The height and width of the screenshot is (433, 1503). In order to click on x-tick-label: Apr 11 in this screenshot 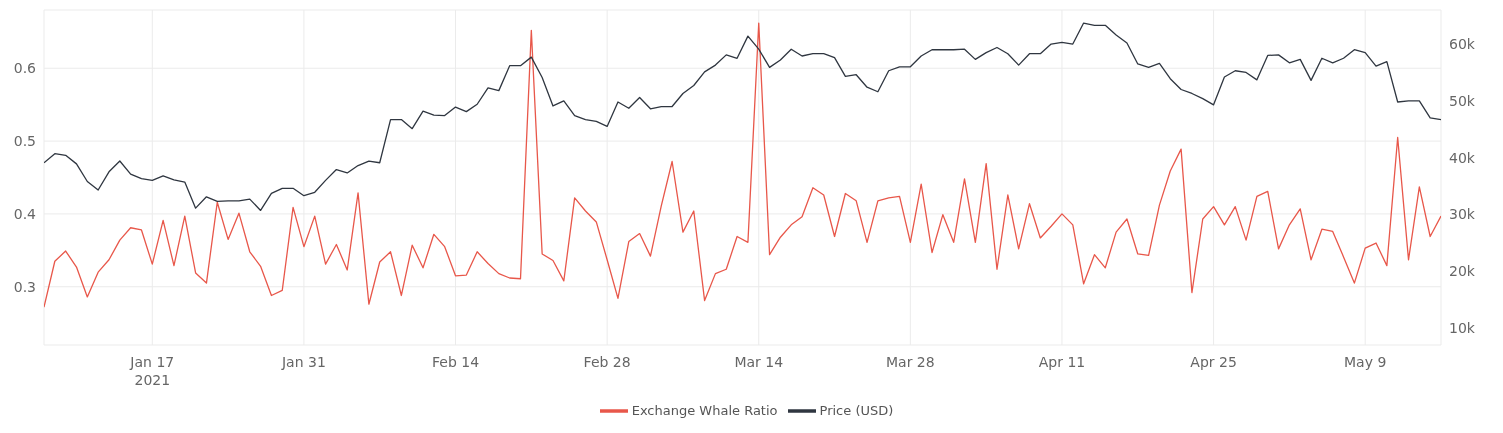, I will do `click(1062, 362)`.